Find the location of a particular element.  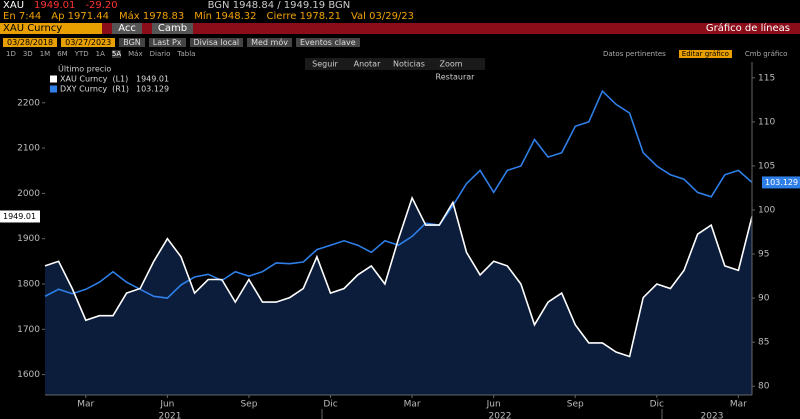

quote-field: Ap 1971.44 is located at coordinates (80, 16).